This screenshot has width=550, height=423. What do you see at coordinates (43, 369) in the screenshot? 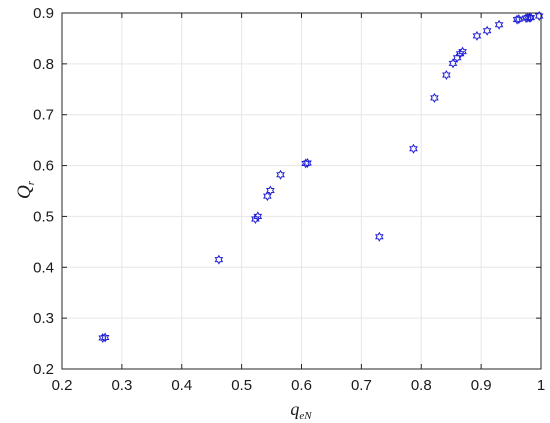
I see `y-tick-label: 0.2` at bounding box center [43, 369].